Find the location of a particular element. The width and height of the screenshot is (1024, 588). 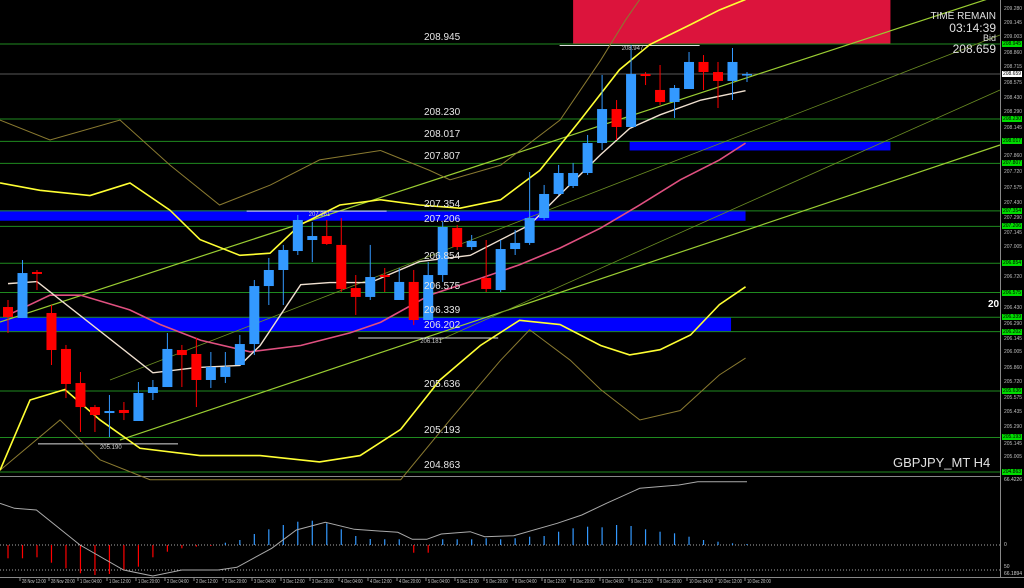

time-axis-label: 8 Dec 20:00 is located at coordinates (584, 582).